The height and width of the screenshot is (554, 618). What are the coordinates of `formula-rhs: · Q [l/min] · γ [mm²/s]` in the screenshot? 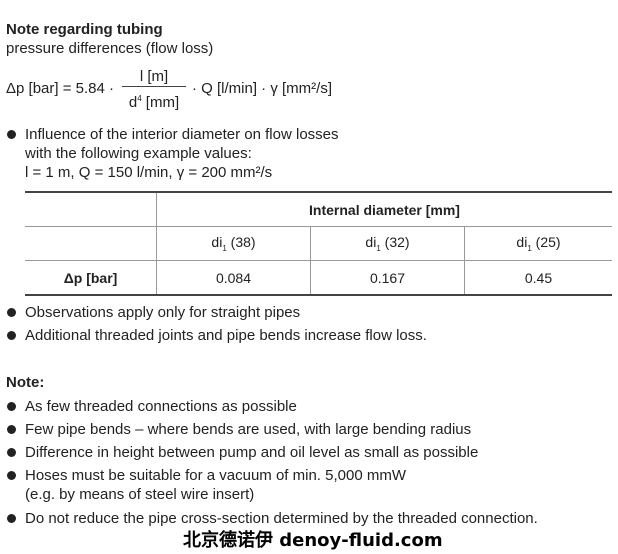 It's located at (262, 88).